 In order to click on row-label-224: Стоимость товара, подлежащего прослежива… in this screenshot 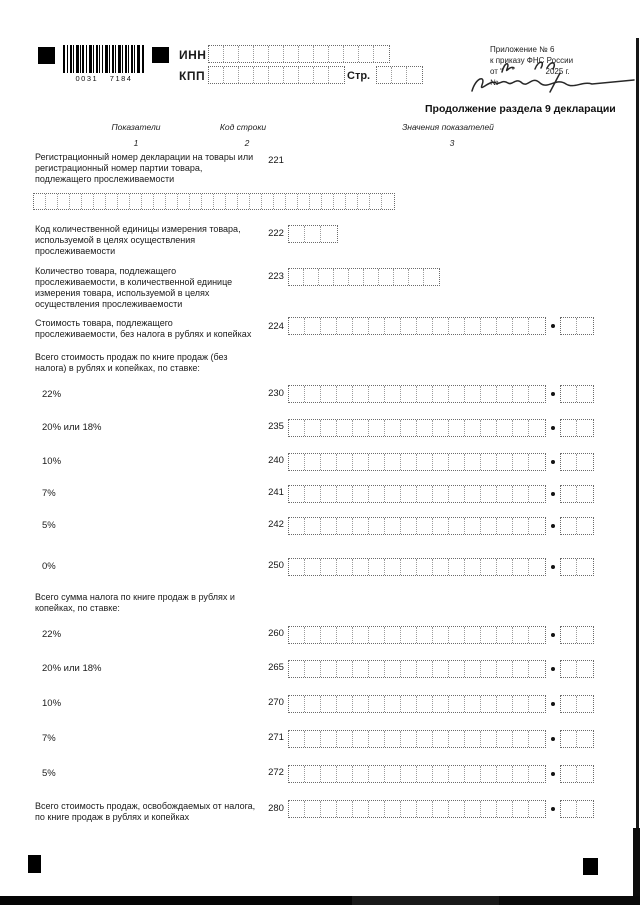, I will do `click(143, 328)`.